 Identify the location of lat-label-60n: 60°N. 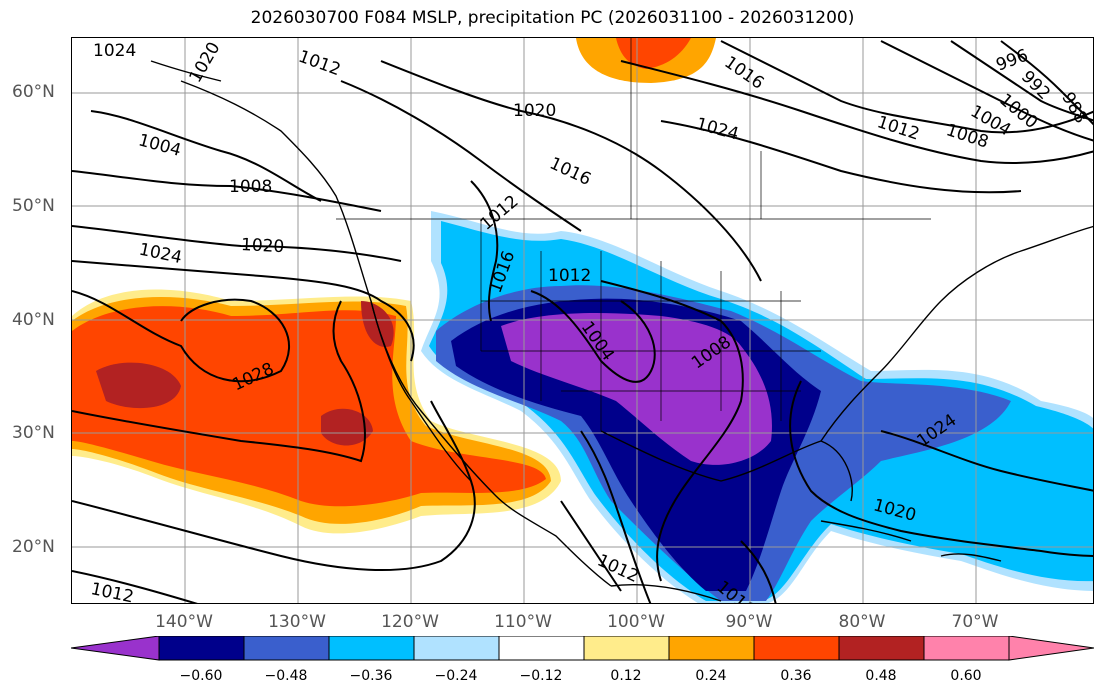
(33, 92).